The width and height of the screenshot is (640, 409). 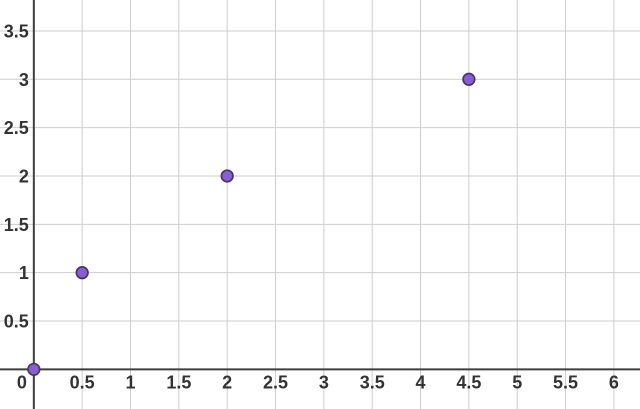 What do you see at coordinates (82, 382) in the screenshot?
I see `x-tick-label: 0.5` at bounding box center [82, 382].